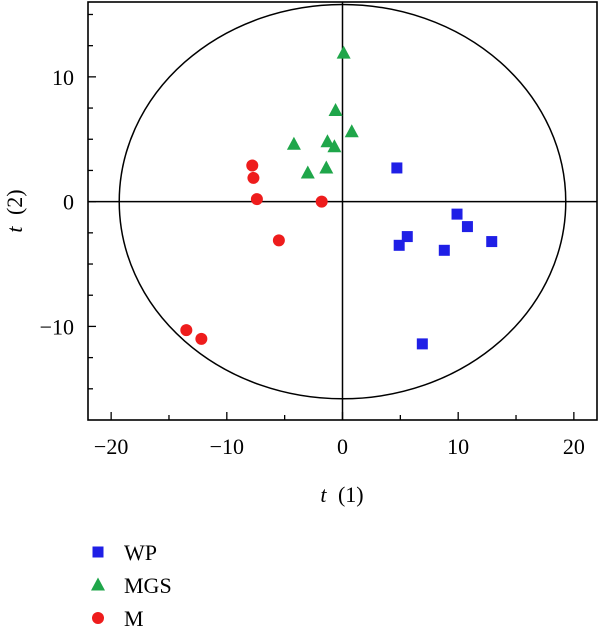  I want to click on x-axis-title-var: t, so click(323, 494).